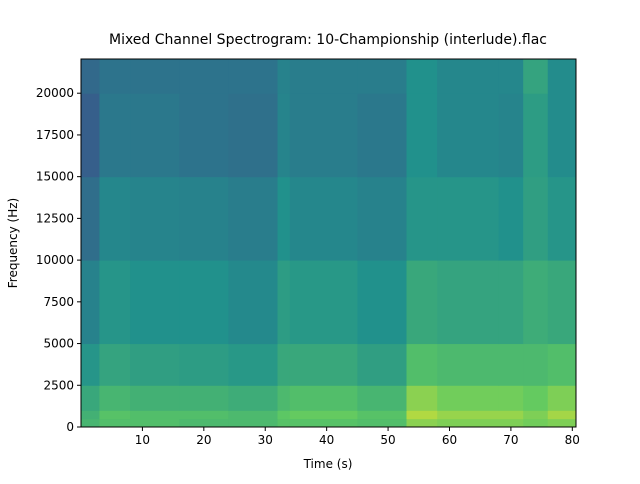  I want to click on x-tick-label: 10, so click(142, 440).